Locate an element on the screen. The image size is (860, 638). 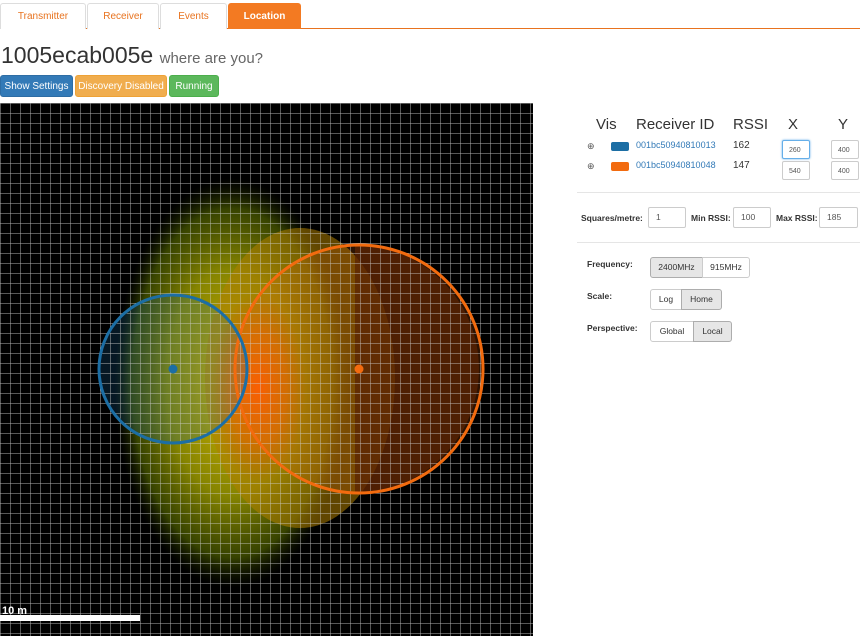
max-rssi-input: 185 is located at coordinates (838, 217).